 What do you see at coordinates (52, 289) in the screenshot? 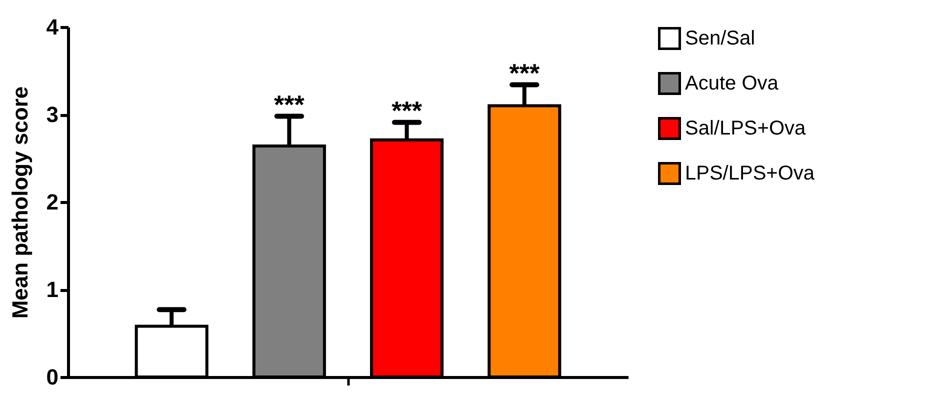
I see `y-tick-label: 1` at bounding box center [52, 289].